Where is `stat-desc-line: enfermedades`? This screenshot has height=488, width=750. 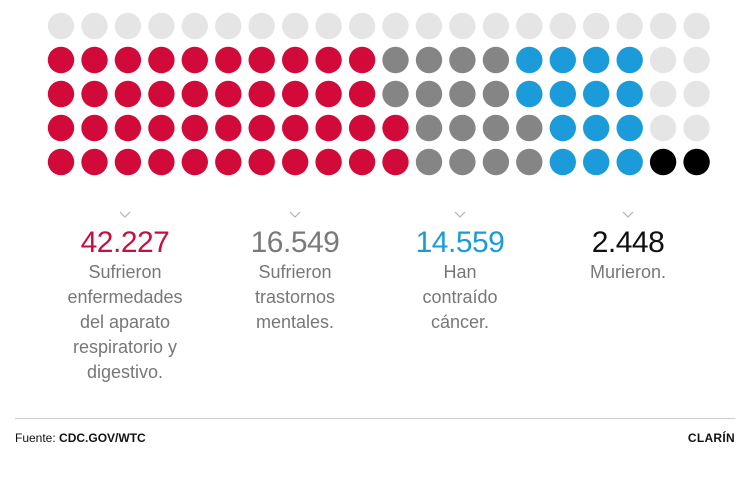
stat-desc-line: enfermedades is located at coordinates (125, 297).